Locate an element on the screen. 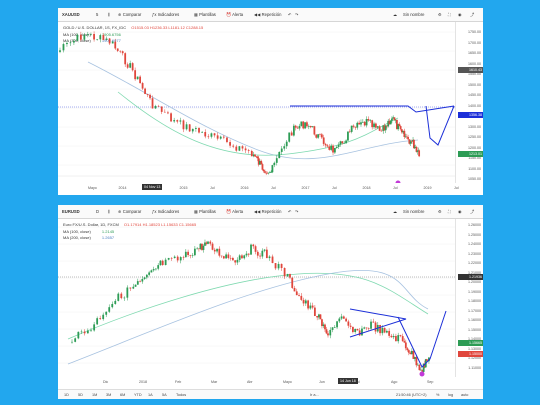 The image size is (540, 405). symbol-search: XAUUSD is located at coordinates (71, 14).